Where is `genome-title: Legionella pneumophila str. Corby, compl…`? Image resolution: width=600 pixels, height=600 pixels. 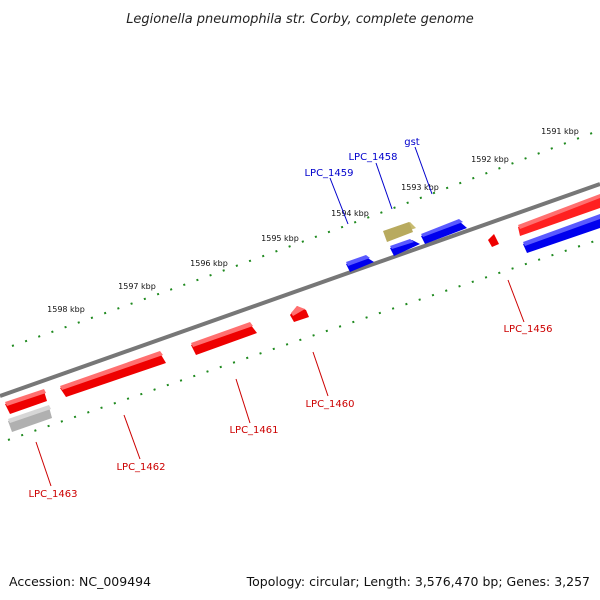 genome-title: Legionella pneumophila str. Corby, compl… is located at coordinates (300, 19).